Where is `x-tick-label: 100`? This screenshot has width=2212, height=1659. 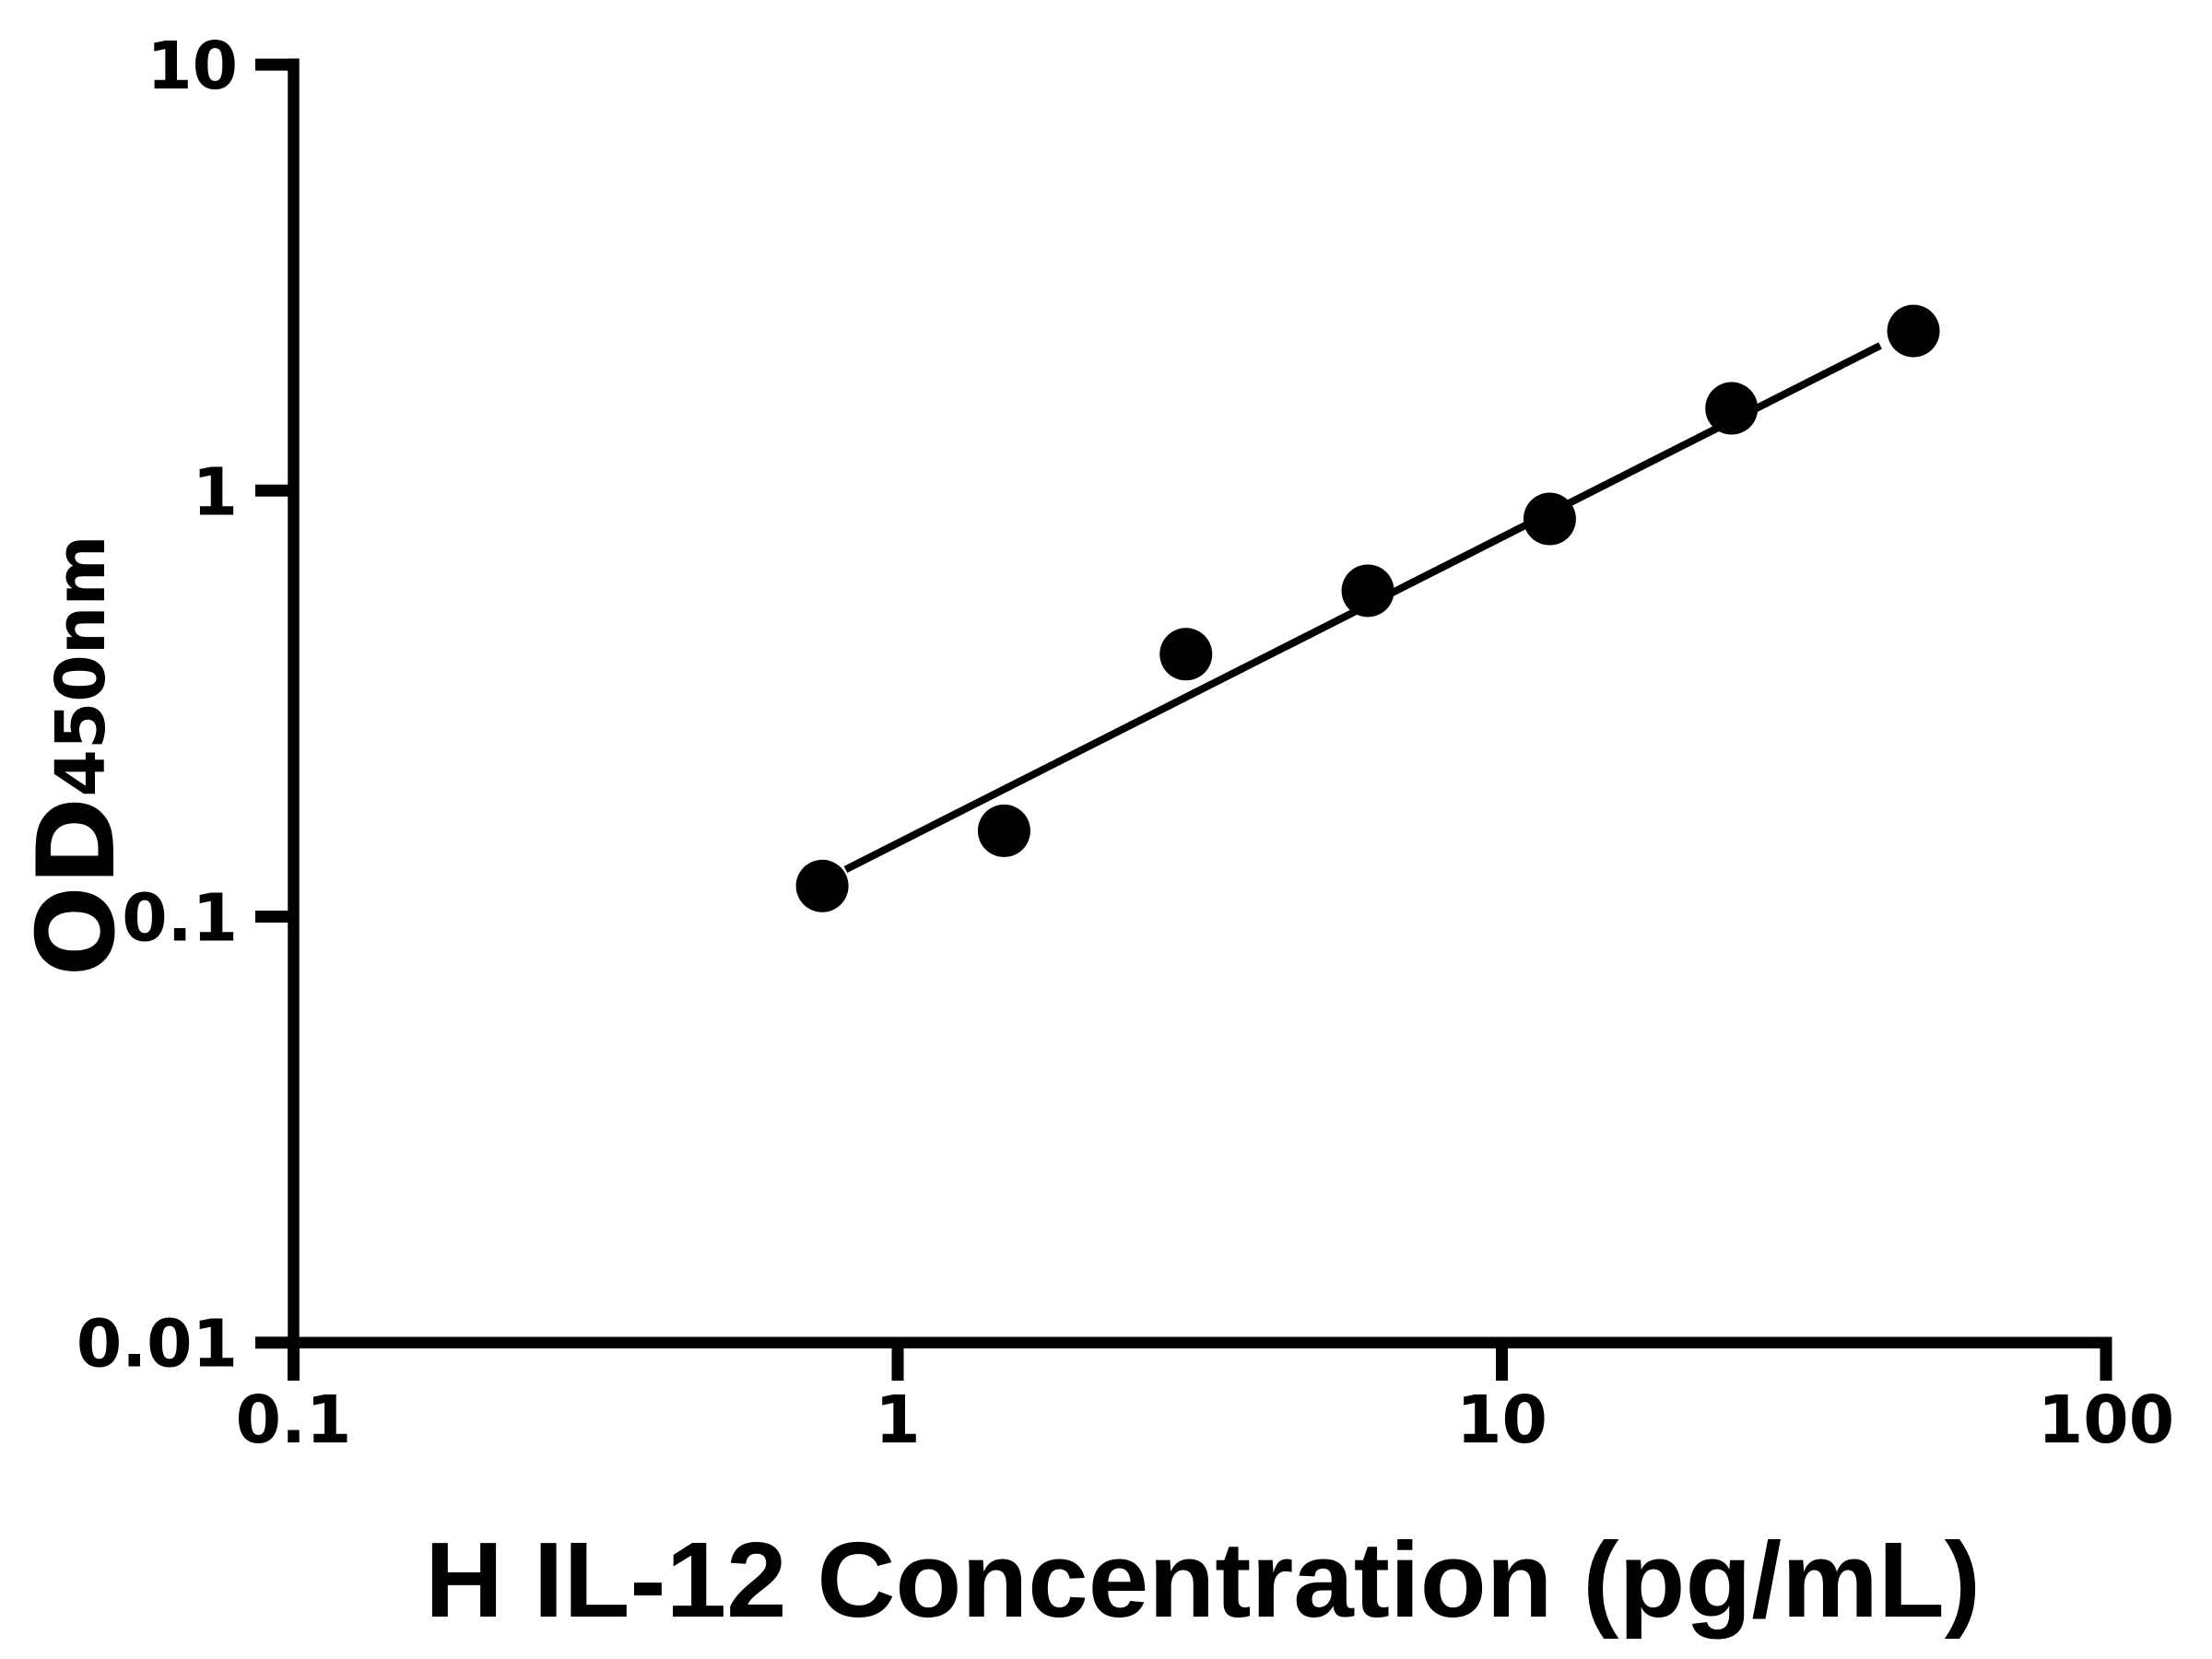 x-tick-label: 100 is located at coordinates (2106, 1420).